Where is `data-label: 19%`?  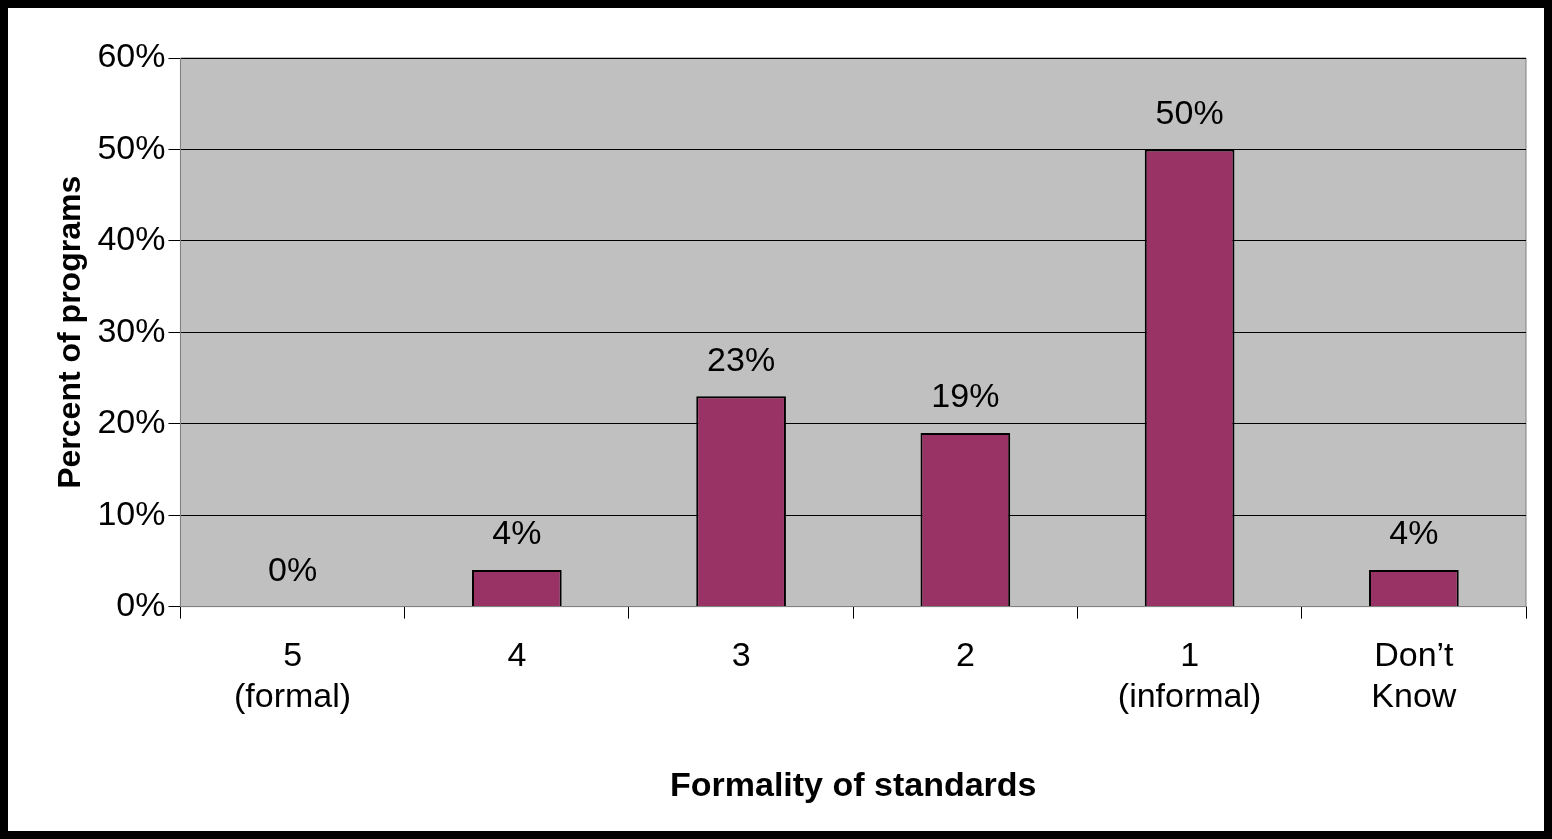
data-label: 19% is located at coordinates (965, 395).